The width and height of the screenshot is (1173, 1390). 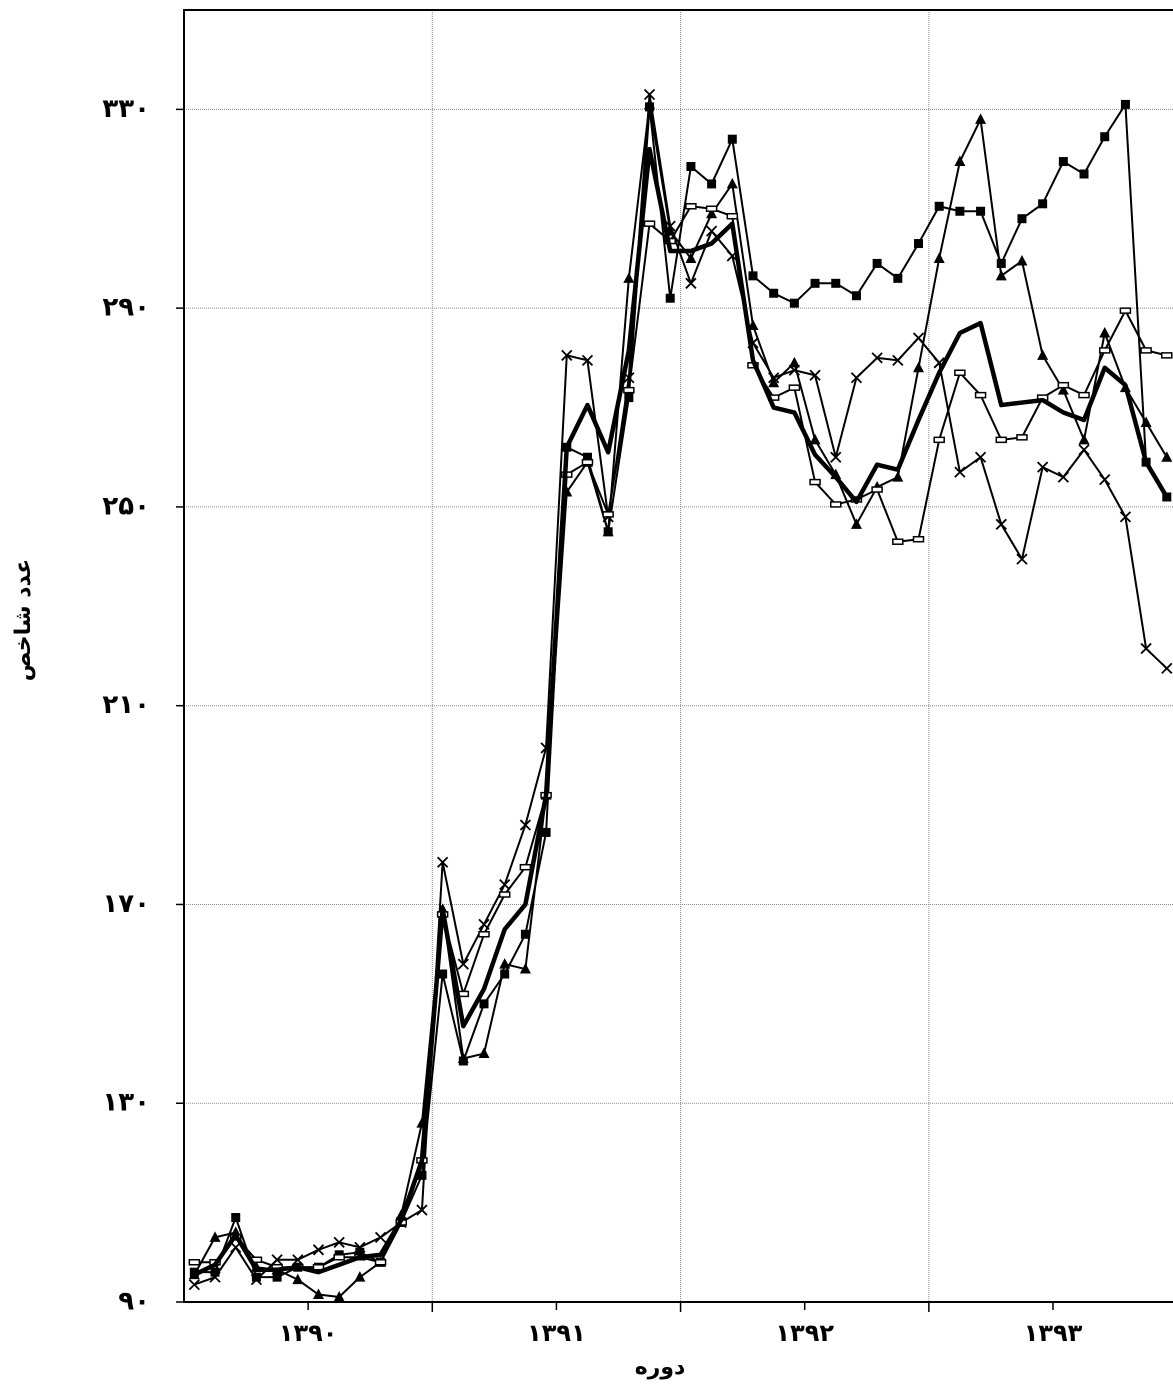 I want to click on y-tick-label: ۲۹۰, so click(x=126, y=308).